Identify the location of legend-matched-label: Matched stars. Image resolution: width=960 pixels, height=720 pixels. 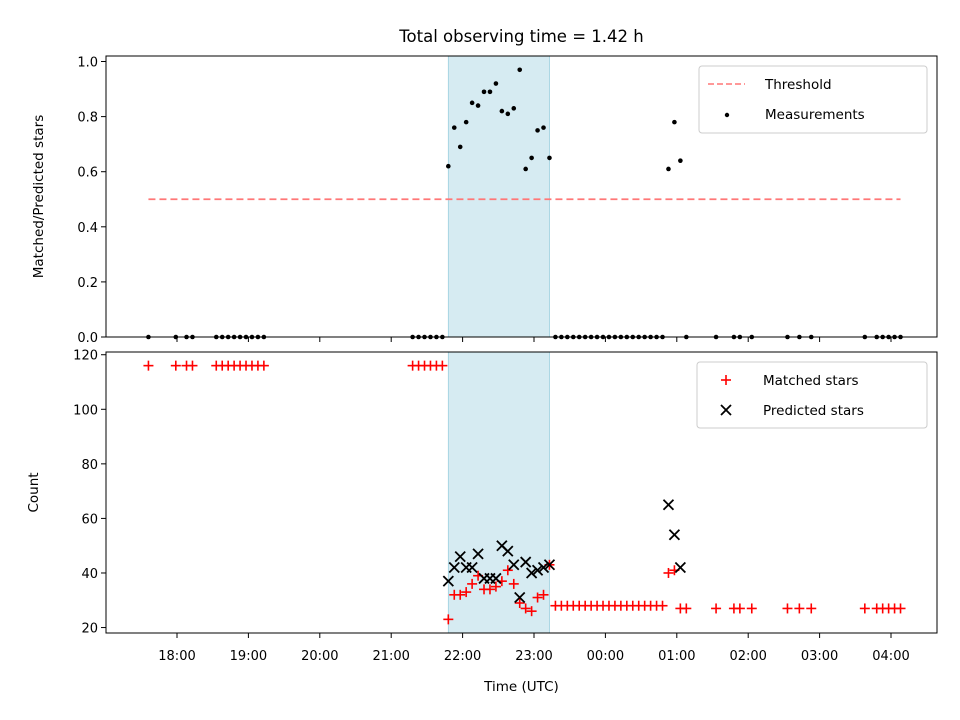
(811, 381).